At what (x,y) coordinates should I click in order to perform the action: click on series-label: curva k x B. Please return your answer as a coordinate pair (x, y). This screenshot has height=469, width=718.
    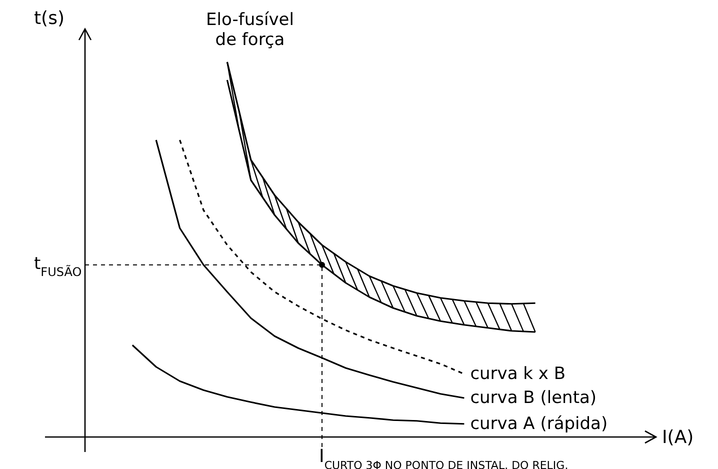
    Looking at the image, I should click on (518, 374).